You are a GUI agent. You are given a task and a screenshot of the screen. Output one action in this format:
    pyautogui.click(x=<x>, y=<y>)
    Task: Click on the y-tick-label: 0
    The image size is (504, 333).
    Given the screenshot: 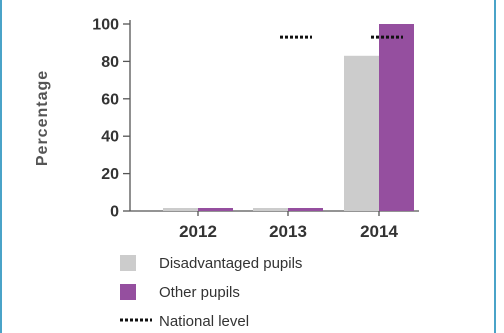 What is the action you would take?
    pyautogui.click(x=114, y=212)
    